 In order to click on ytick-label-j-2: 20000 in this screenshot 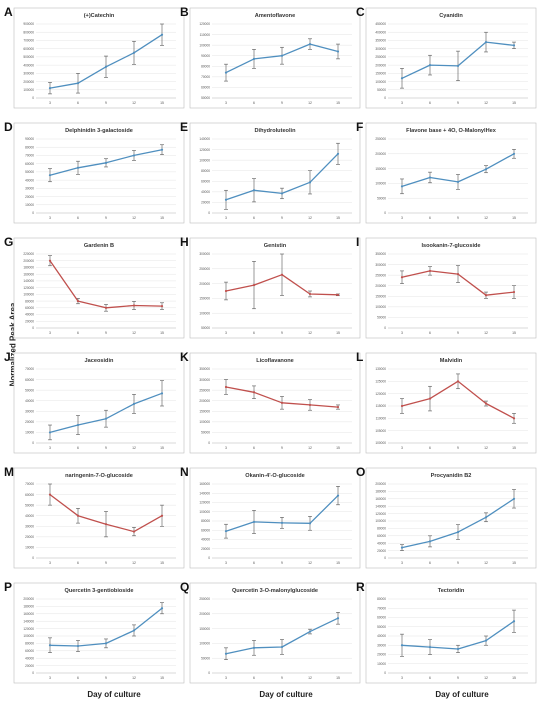, I will do `click(29, 422)`.